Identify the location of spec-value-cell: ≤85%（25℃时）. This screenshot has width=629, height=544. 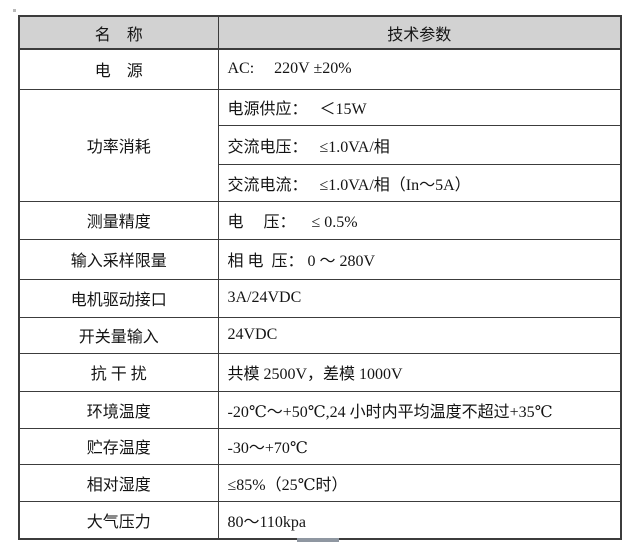
(419, 482).